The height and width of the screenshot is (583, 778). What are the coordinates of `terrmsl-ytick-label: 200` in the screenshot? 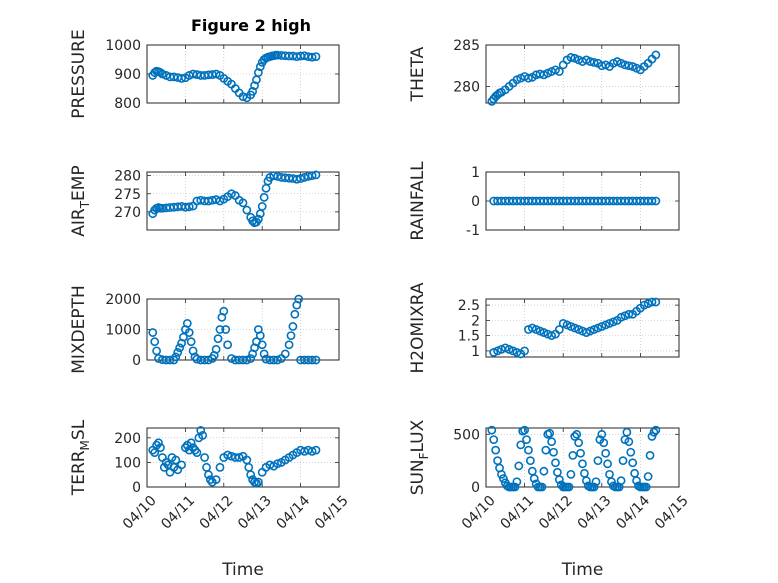 It's located at (127, 439).